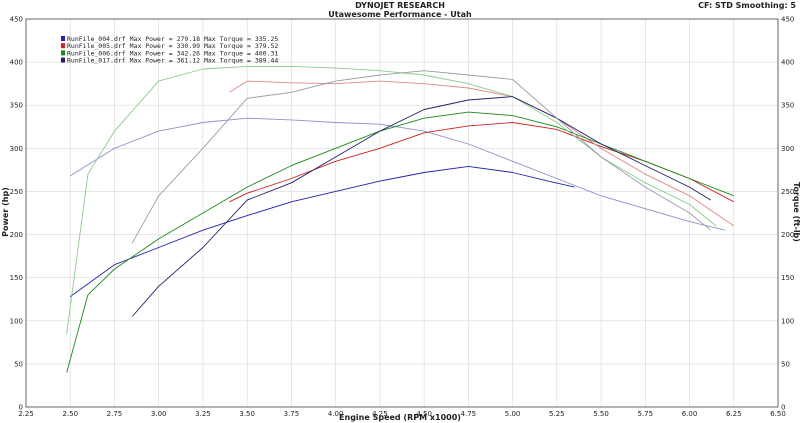  What do you see at coordinates (247, 414) in the screenshot?
I see `x-tick-label: 3.50` at bounding box center [247, 414].